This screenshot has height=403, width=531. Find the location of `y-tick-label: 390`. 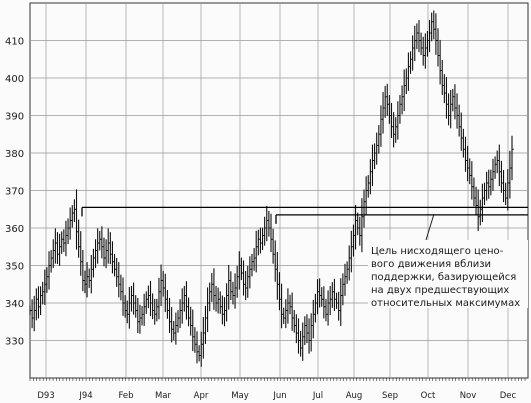

y-tick-label: 390 is located at coordinates (14, 117).